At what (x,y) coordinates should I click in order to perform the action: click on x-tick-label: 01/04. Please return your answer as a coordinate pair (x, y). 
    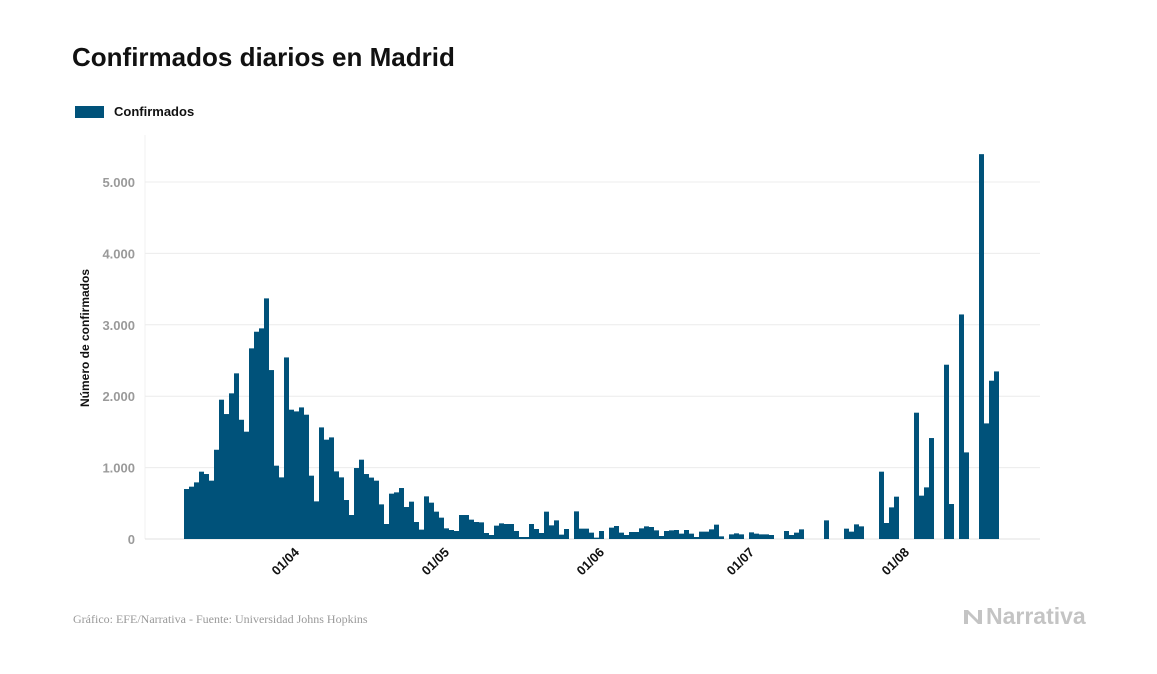
    Looking at the image, I should click on (286, 561).